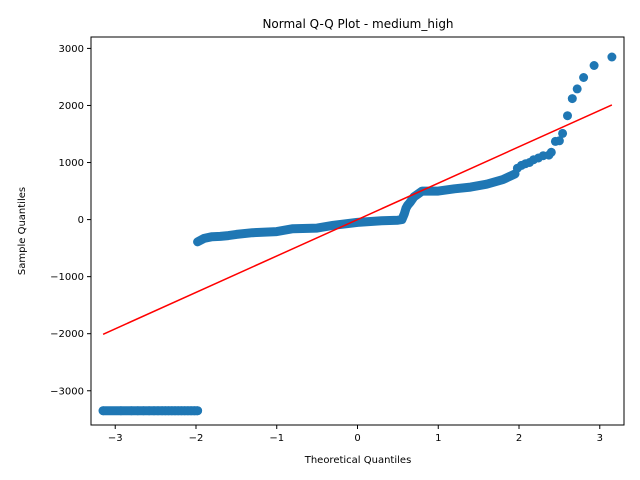  I want to click on y-axis-label: Sample Quantiles, so click(22, 231).